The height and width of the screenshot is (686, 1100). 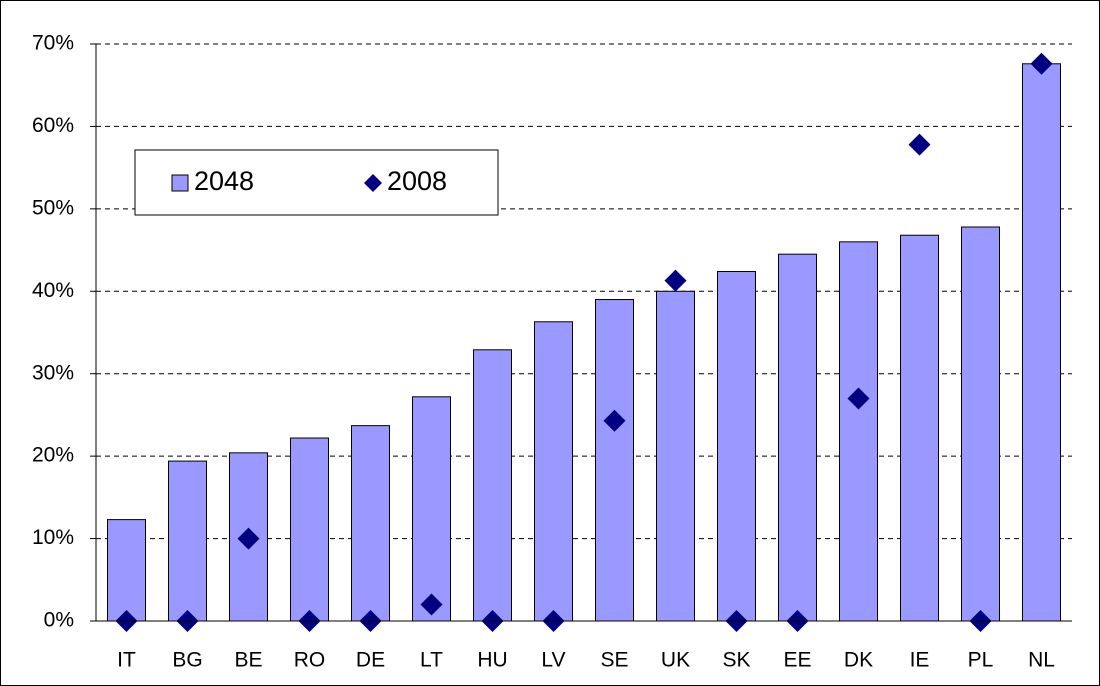 What do you see at coordinates (53, 125) in the screenshot?
I see `y-tick-label: 60%` at bounding box center [53, 125].